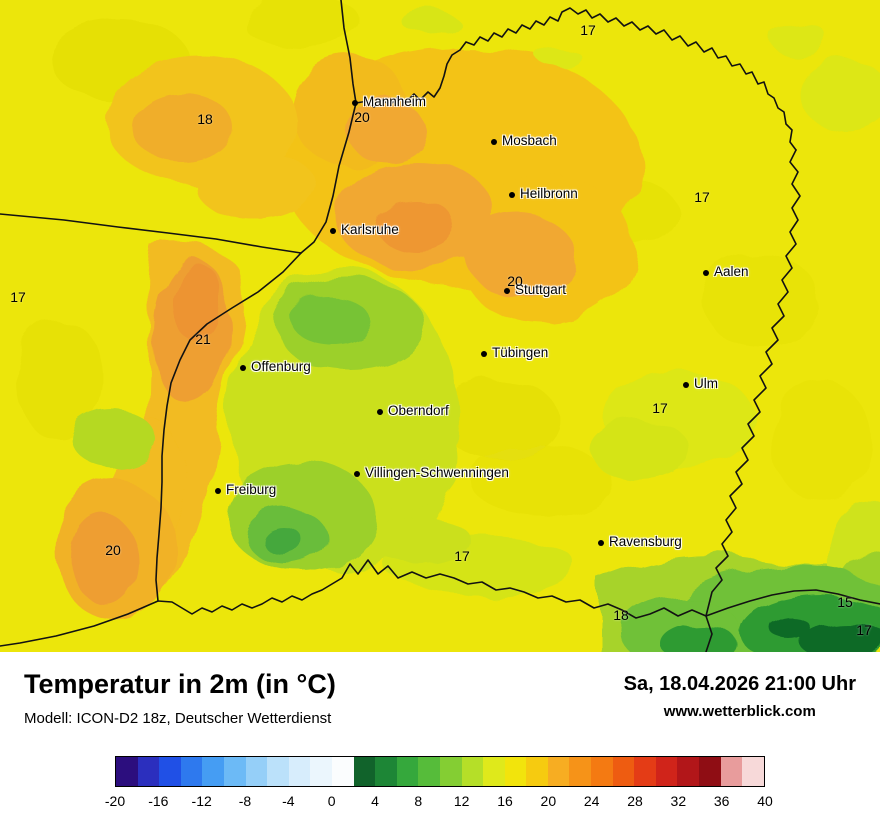  I want to click on temperature-colorbar, so click(440, 771).